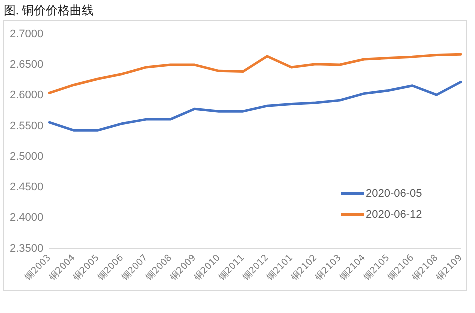 The height and width of the screenshot is (313, 475). What do you see at coordinates (27, 126) in the screenshot?
I see `y-tick-label: 2.5500` at bounding box center [27, 126].